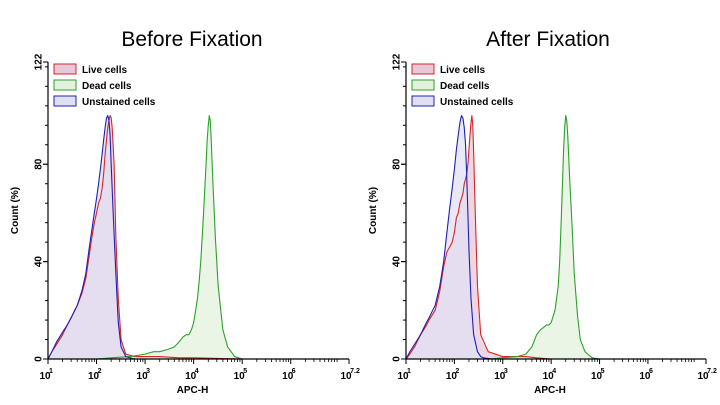 Image resolution: width=720 pixels, height=405 pixels. I want to click on chart-title: Before Fixation, so click(191, 39).